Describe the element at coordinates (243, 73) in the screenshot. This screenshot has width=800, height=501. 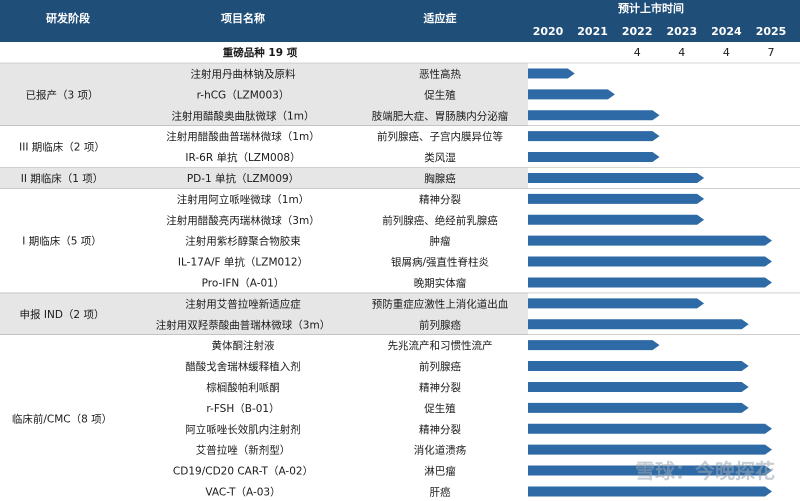
I see `project-name: 注射用丹曲林钠及原料` at that location.